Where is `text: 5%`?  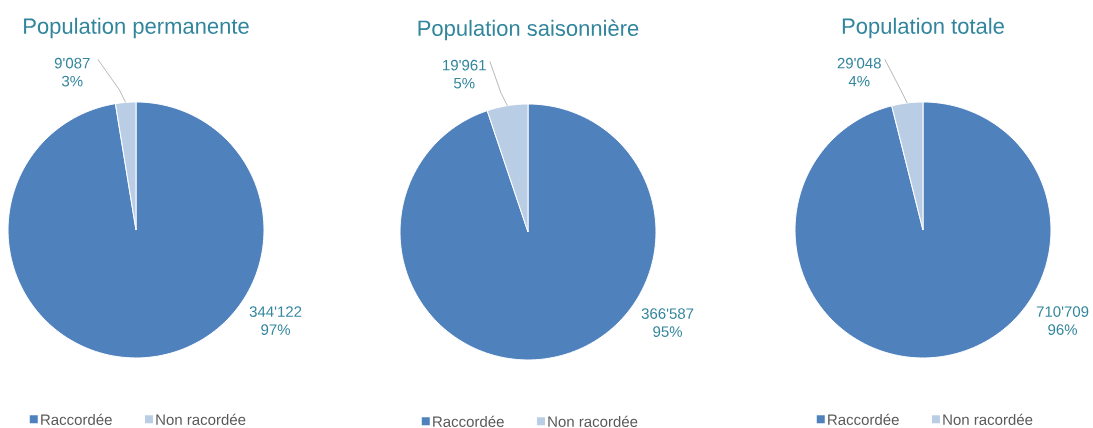 text: 5% is located at coordinates (464, 83).